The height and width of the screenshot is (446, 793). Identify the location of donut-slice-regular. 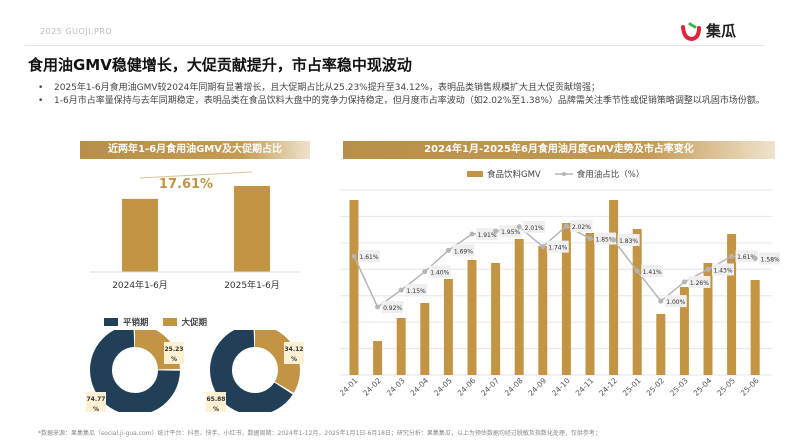
(255, 371).